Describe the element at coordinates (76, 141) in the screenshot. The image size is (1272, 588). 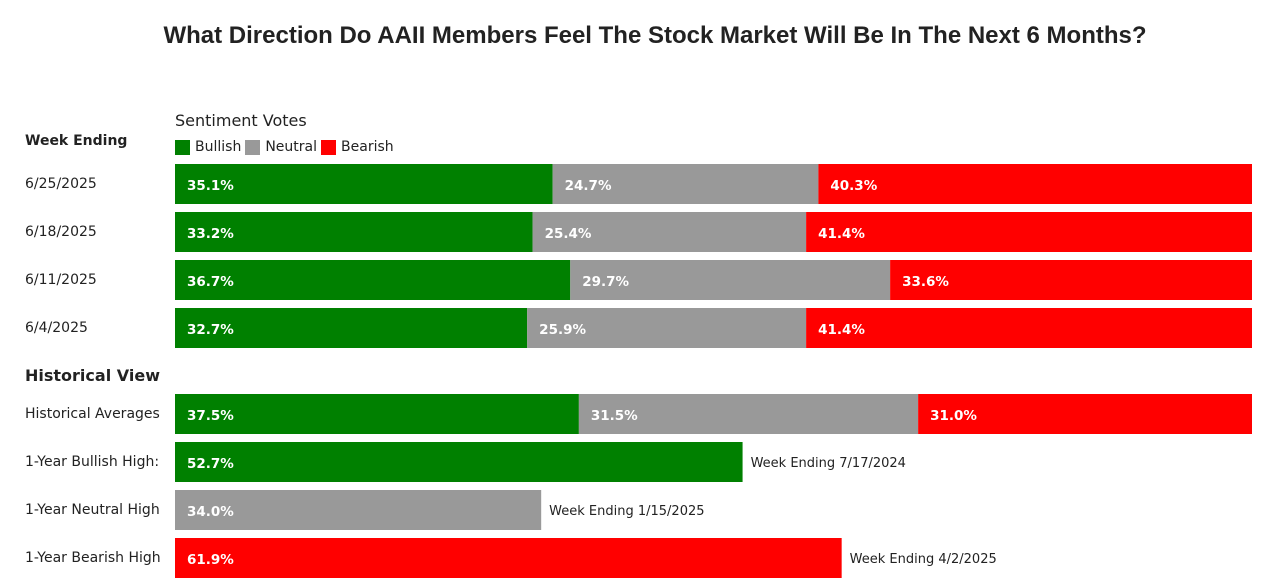
I see `week-ending-header: Week Ending` at that location.